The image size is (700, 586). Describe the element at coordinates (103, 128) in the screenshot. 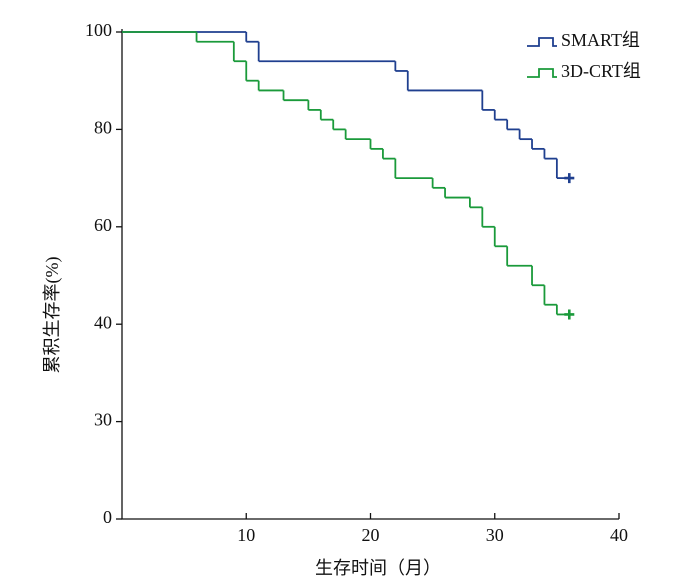

I see `y-tick-label: 80` at that location.